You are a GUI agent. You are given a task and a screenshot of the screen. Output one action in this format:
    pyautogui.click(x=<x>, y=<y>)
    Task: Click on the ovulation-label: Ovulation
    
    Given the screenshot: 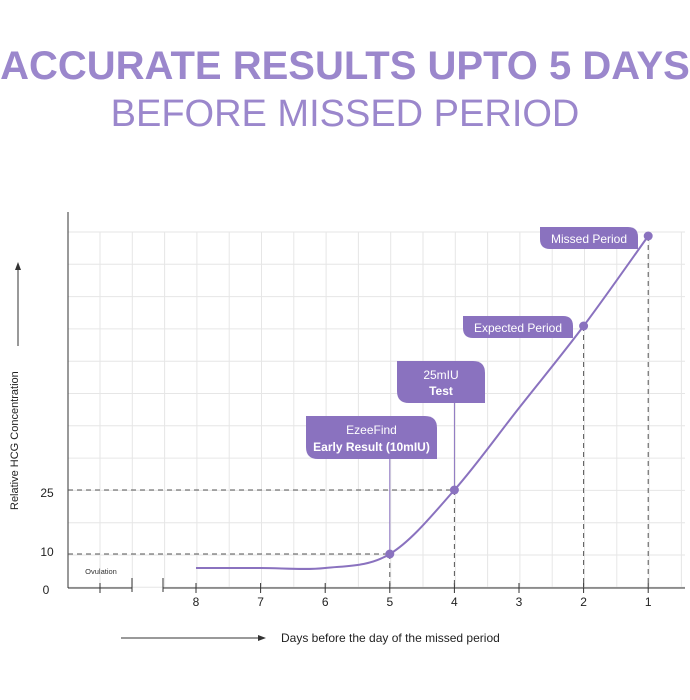 What is the action you would take?
    pyautogui.click(x=101, y=571)
    